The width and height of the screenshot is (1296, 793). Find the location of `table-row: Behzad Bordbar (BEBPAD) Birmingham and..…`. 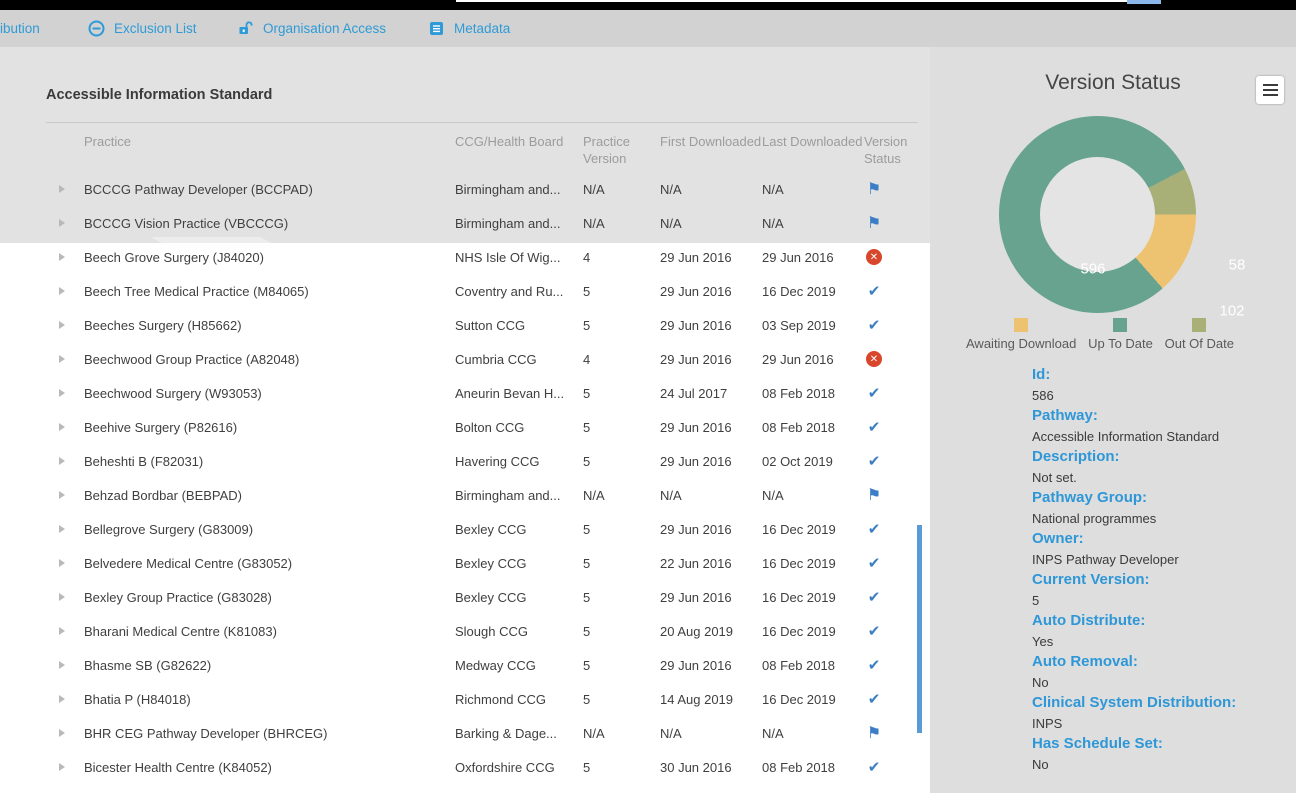

table-row: Behzad Bordbar (BEBPAD) Birmingham and..… is located at coordinates (482, 495).